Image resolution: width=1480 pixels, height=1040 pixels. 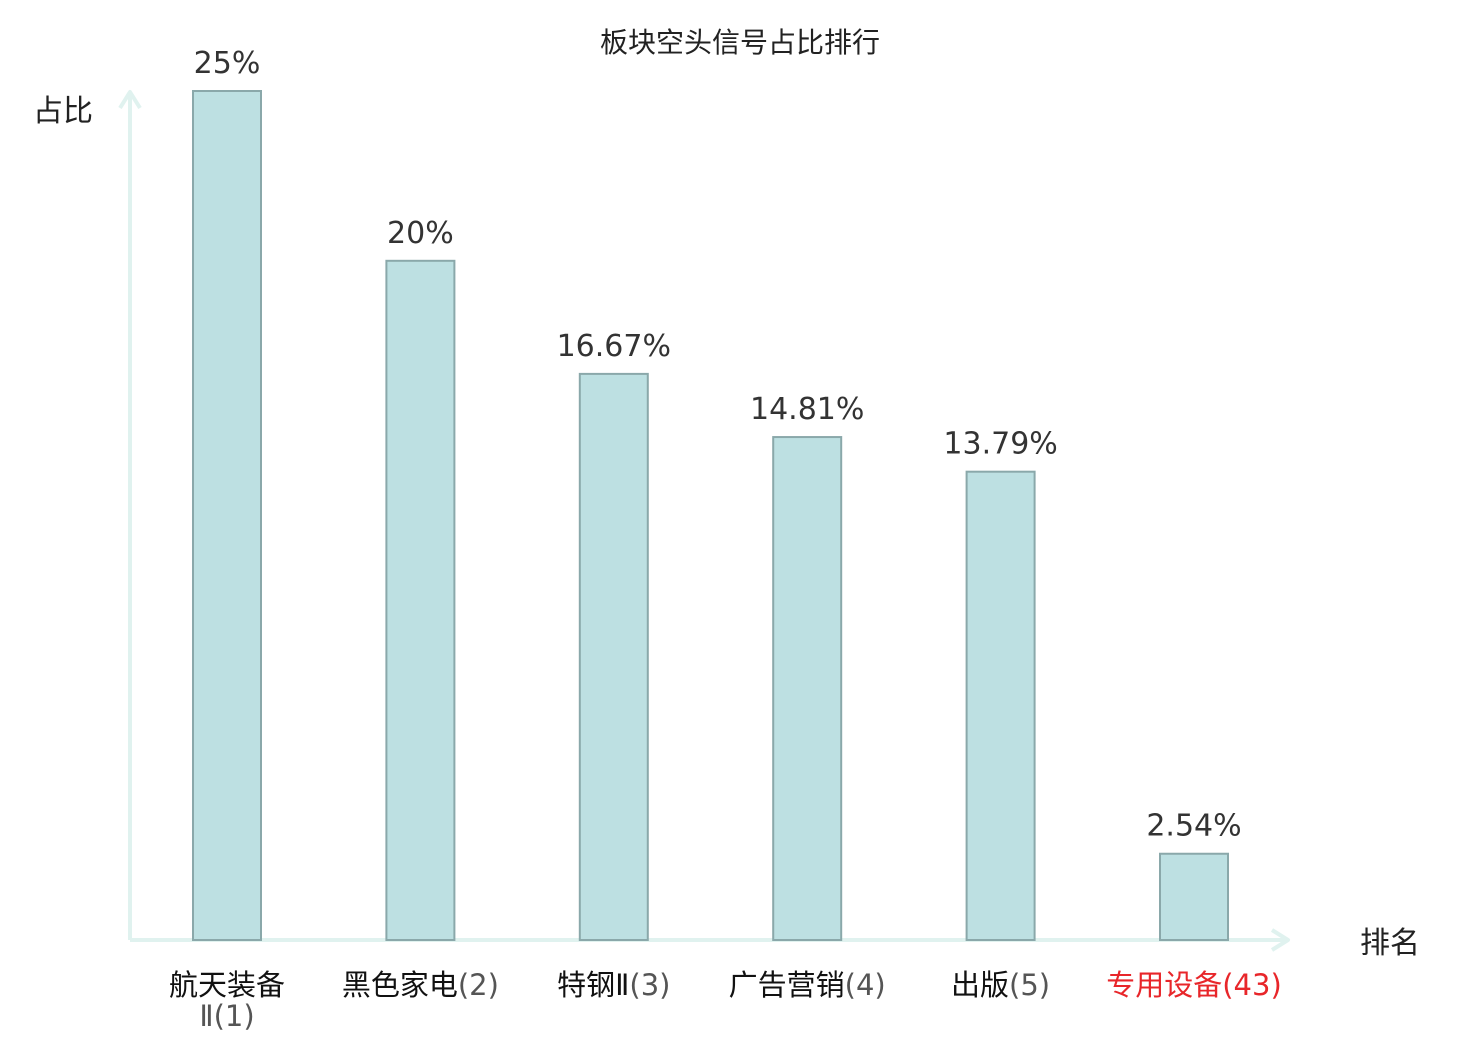 What do you see at coordinates (226, 1016) in the screenshot?
I see `category-label-1-line2: Ⅱ(1)` at bounding box center [226, 1016].